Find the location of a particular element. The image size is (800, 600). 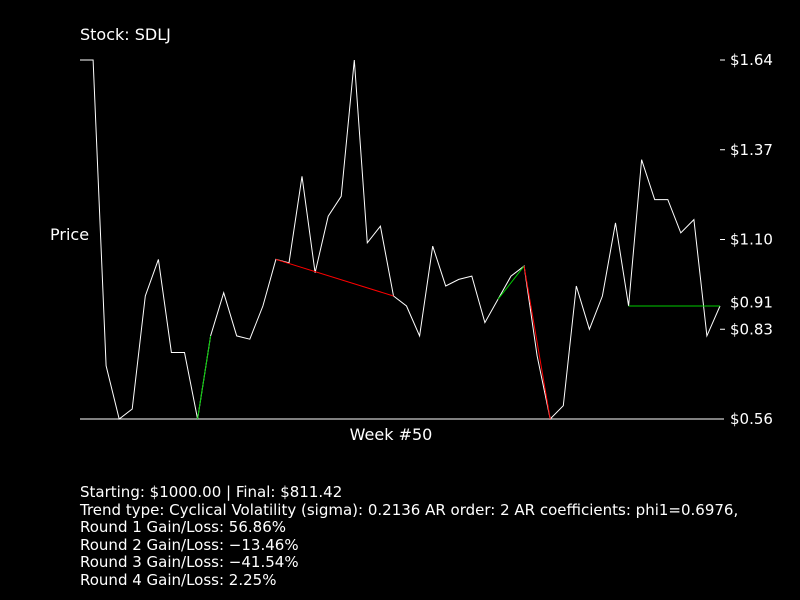

y-tick-label: $1.10 is located at coordinates (751, 240).